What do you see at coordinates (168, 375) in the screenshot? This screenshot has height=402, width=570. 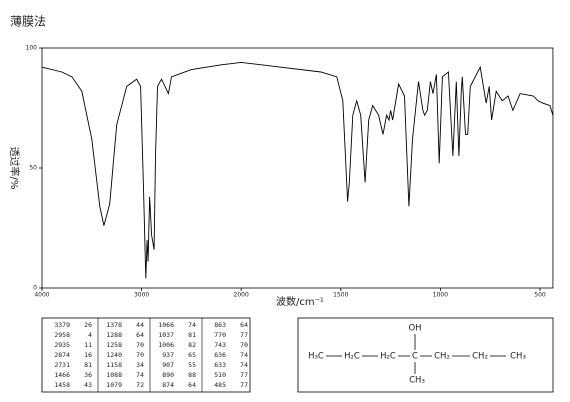 I see `table-cell: 890` at bounding box center [168, 375].